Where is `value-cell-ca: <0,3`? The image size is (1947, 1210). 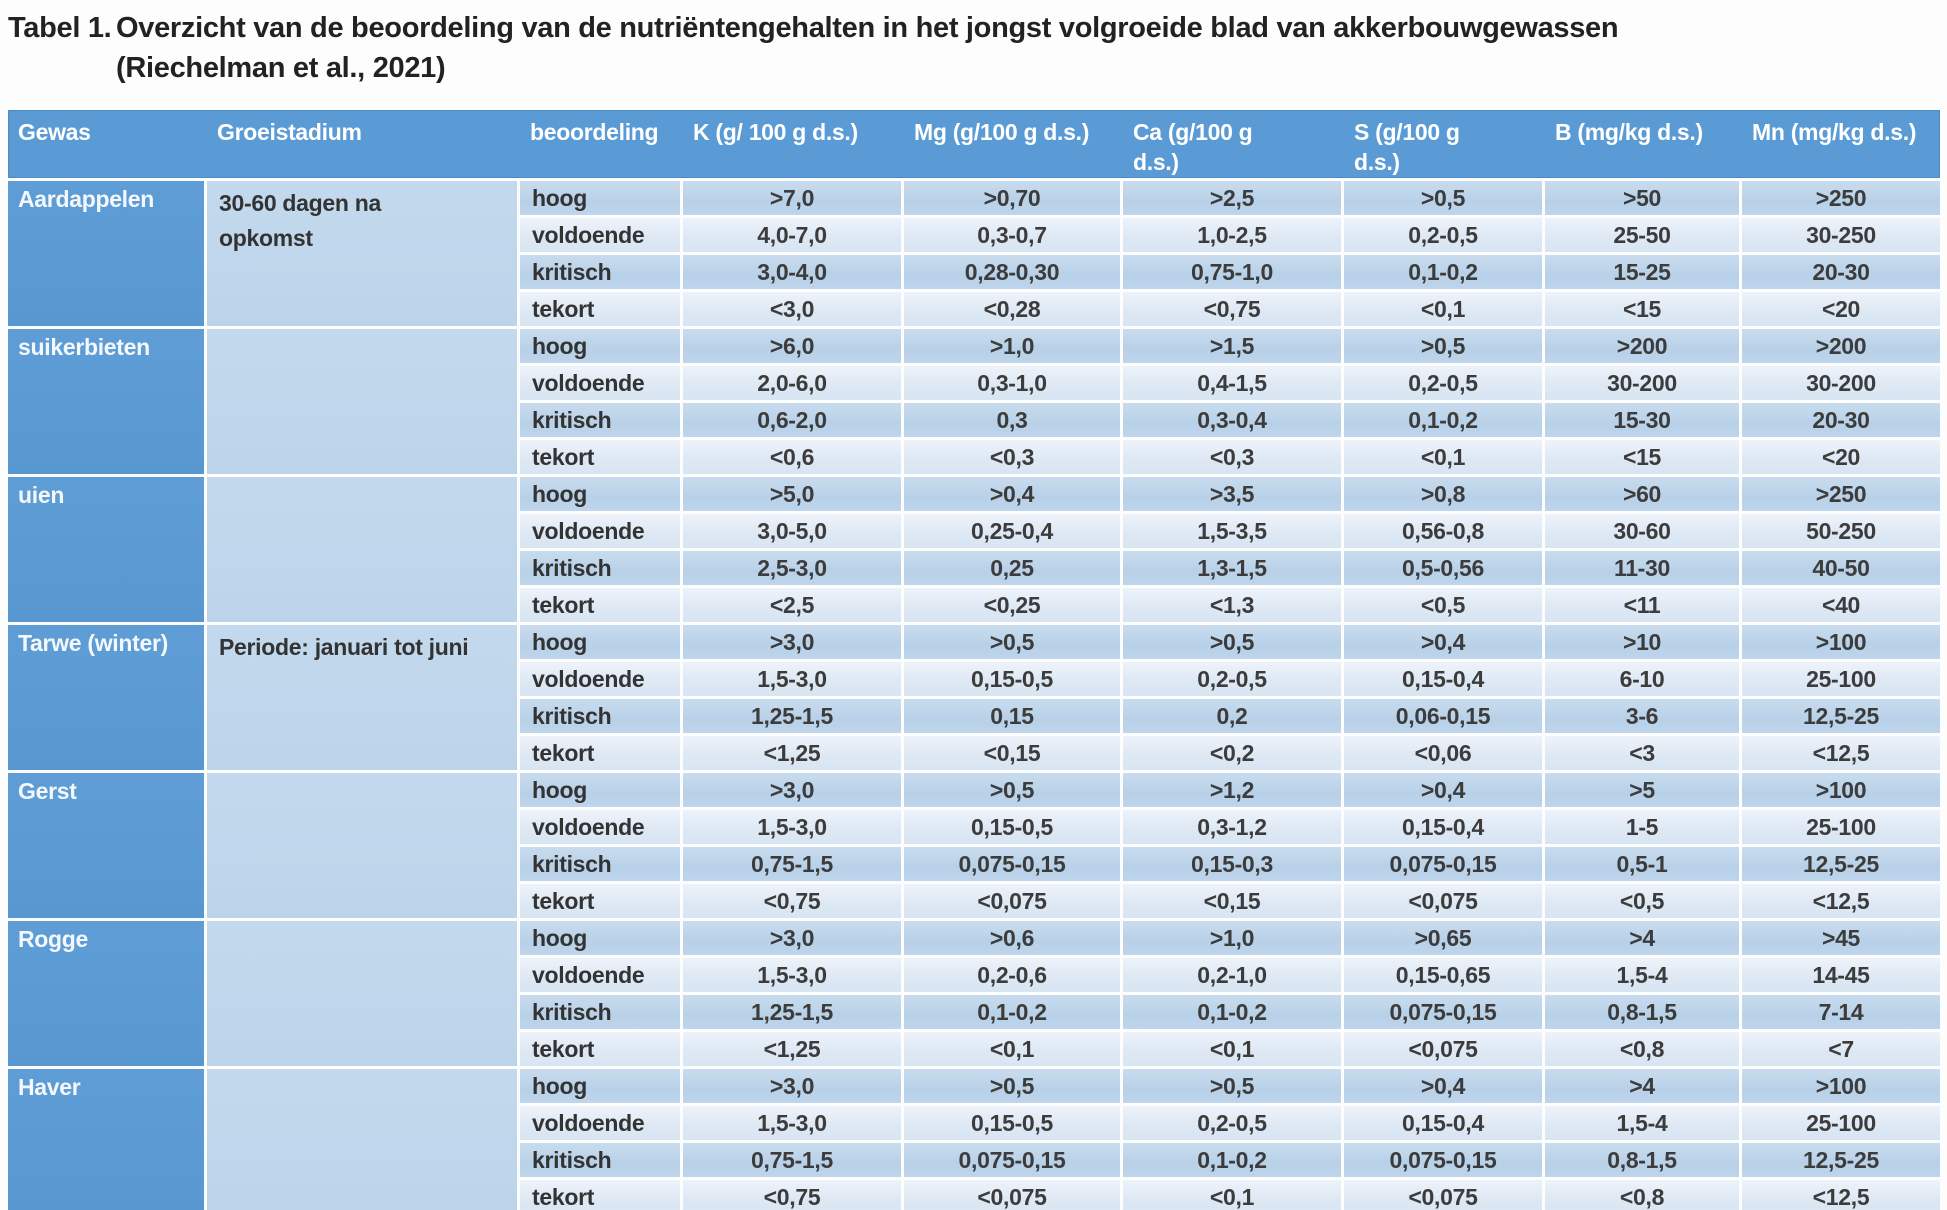 value-cell-ca: <0,3 is located at coordinates (1232, 457).